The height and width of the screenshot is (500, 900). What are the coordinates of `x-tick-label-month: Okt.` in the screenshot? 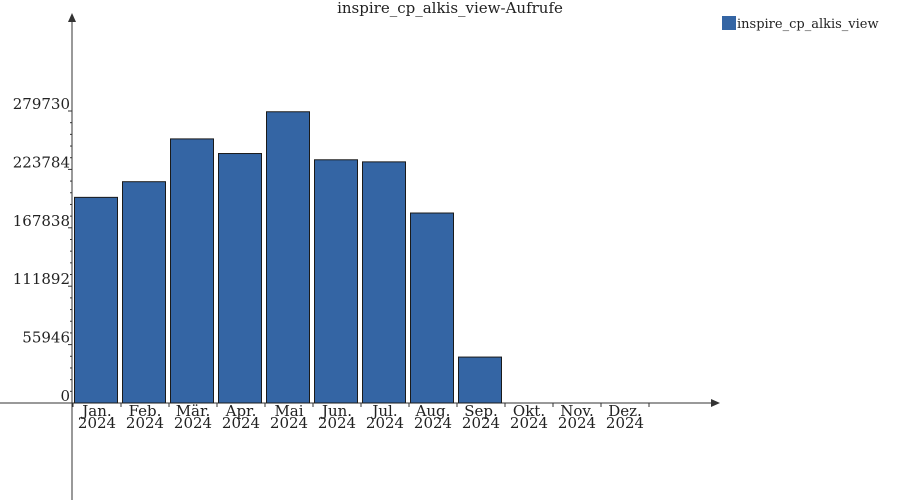 It's located at (529, 411).